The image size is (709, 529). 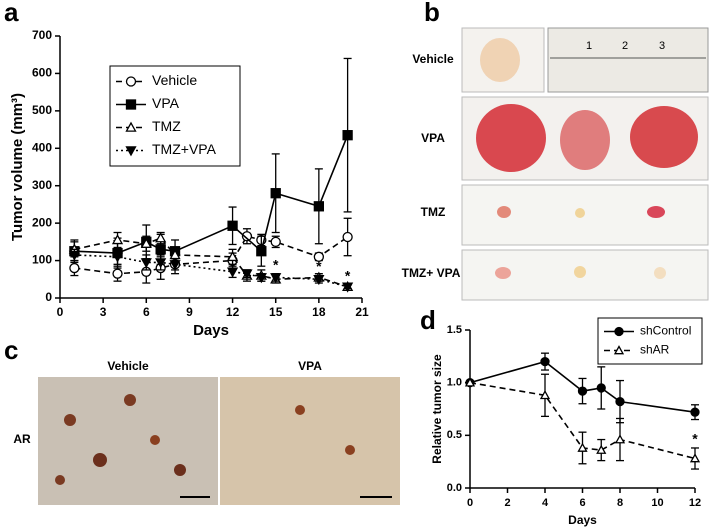 I want to click on x-tick-label: 9, so click(x=189, y=312).